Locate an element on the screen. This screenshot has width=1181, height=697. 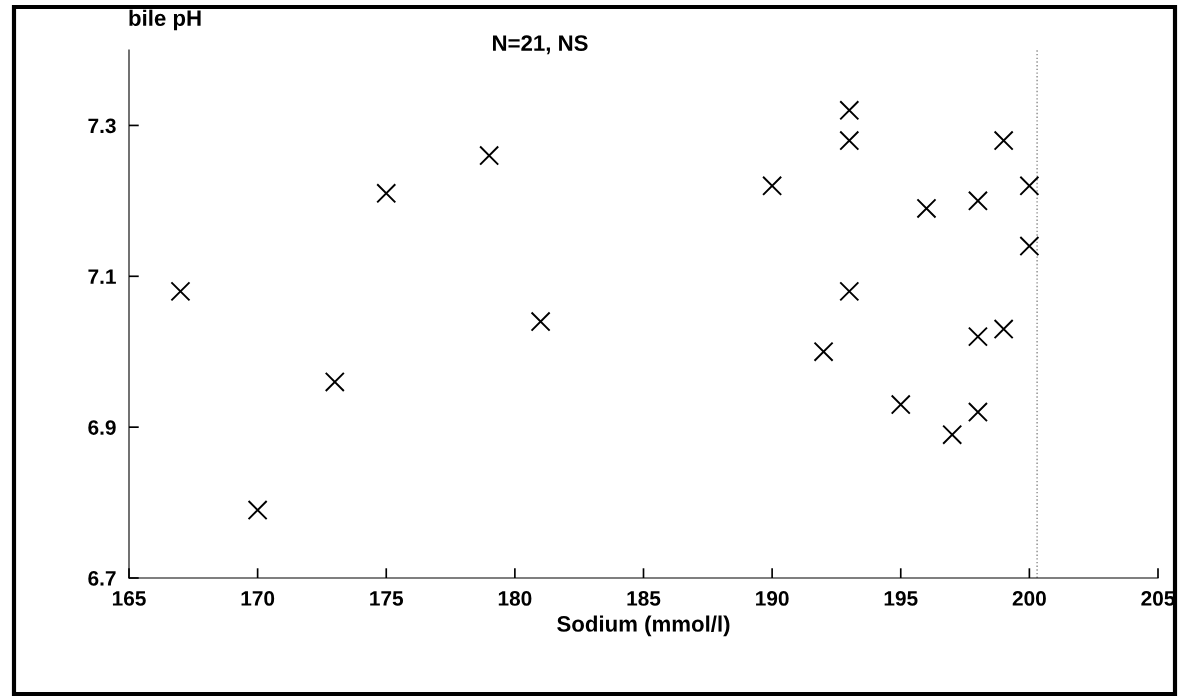
y-tick-label: 7.1 is located at coordinates (102, 276).